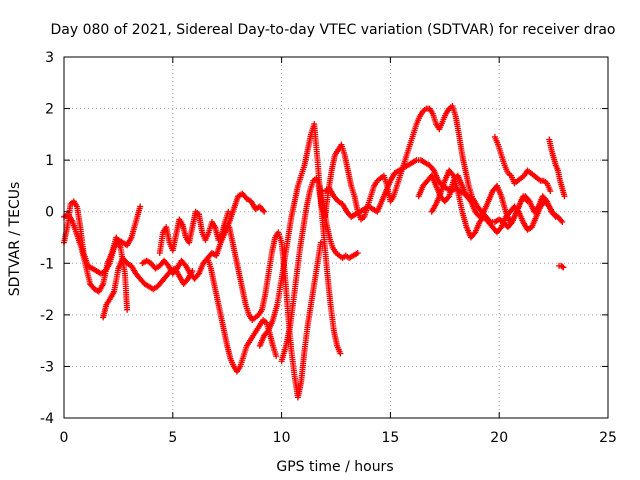 This screenshot has width=640, height=480. What do you see at coordinates (319, 270) in the screenshot?
I see `series-I` at bounding box center [319, 270].